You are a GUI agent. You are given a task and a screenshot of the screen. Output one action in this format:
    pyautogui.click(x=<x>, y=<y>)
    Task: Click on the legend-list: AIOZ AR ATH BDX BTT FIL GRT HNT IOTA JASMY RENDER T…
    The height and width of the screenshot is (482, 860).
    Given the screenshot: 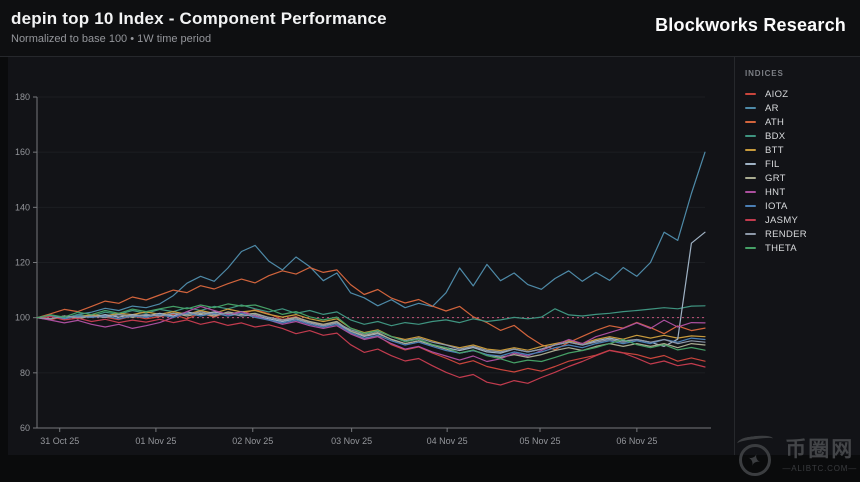 What is the action you would take?
    pyautogui.click(x=802, y=171)
    